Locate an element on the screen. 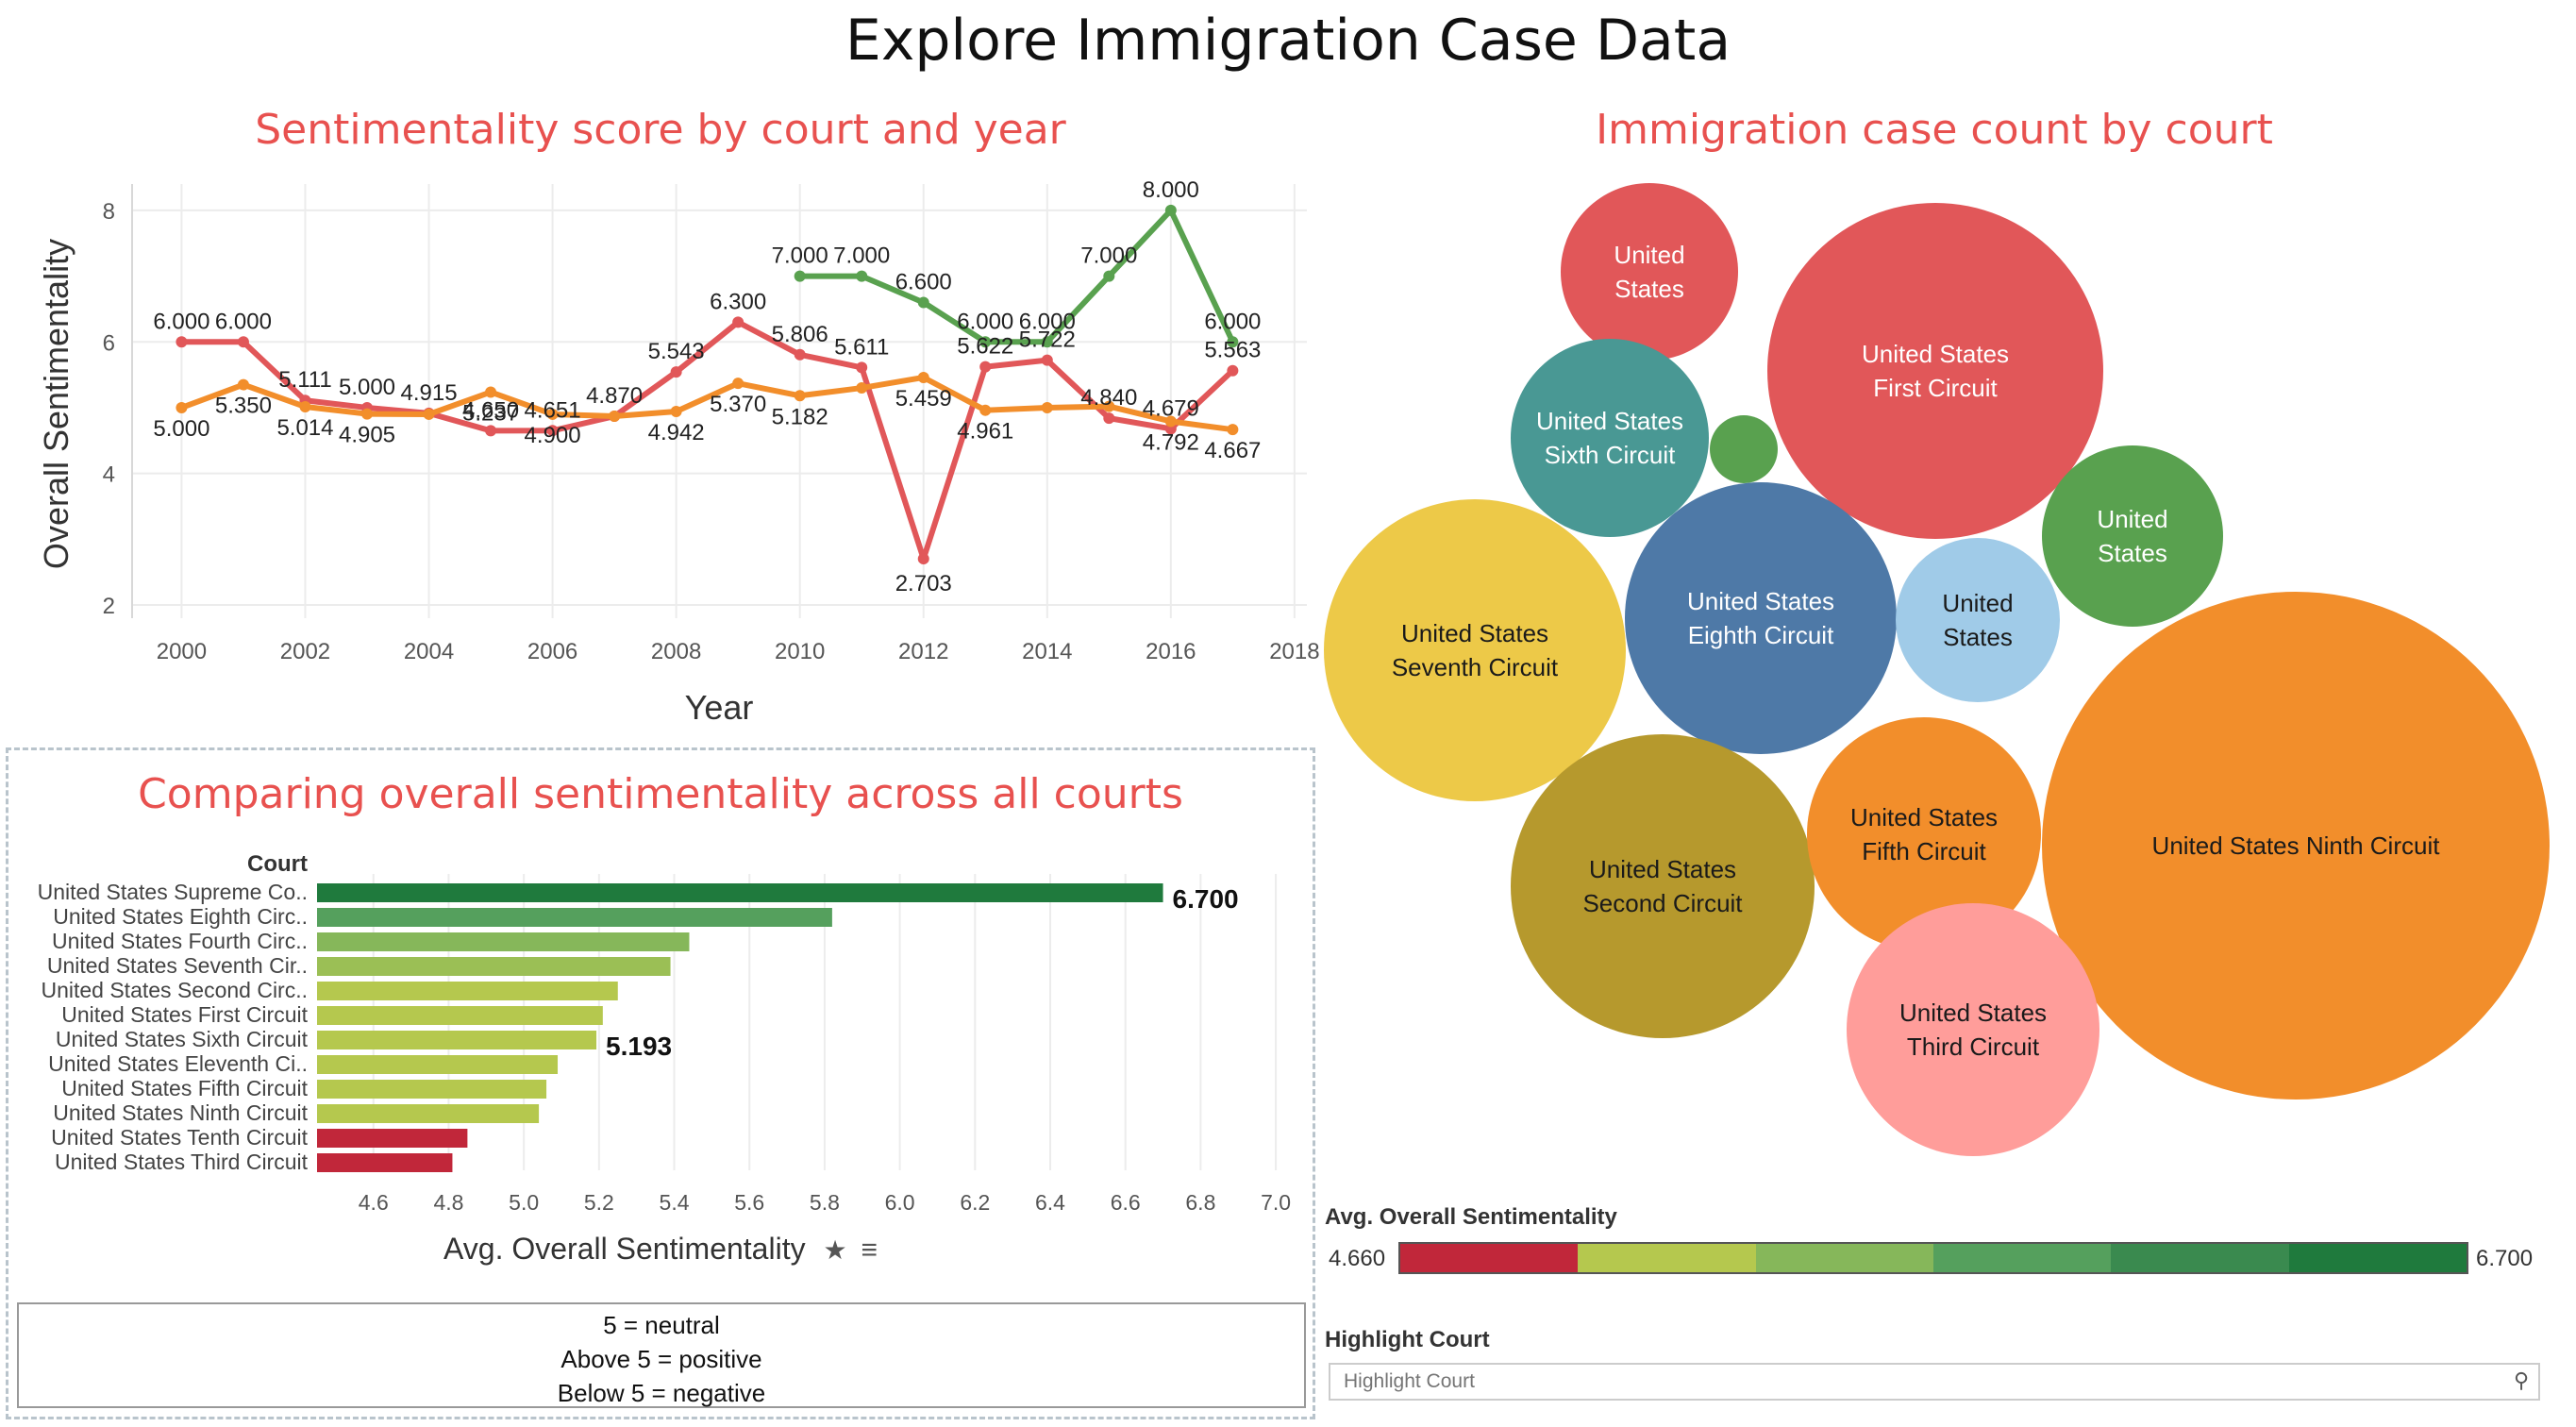 The width and height of the screenshot is (2576, 1427). x-tick-label: 2008 is located at coordinates (676, 651).